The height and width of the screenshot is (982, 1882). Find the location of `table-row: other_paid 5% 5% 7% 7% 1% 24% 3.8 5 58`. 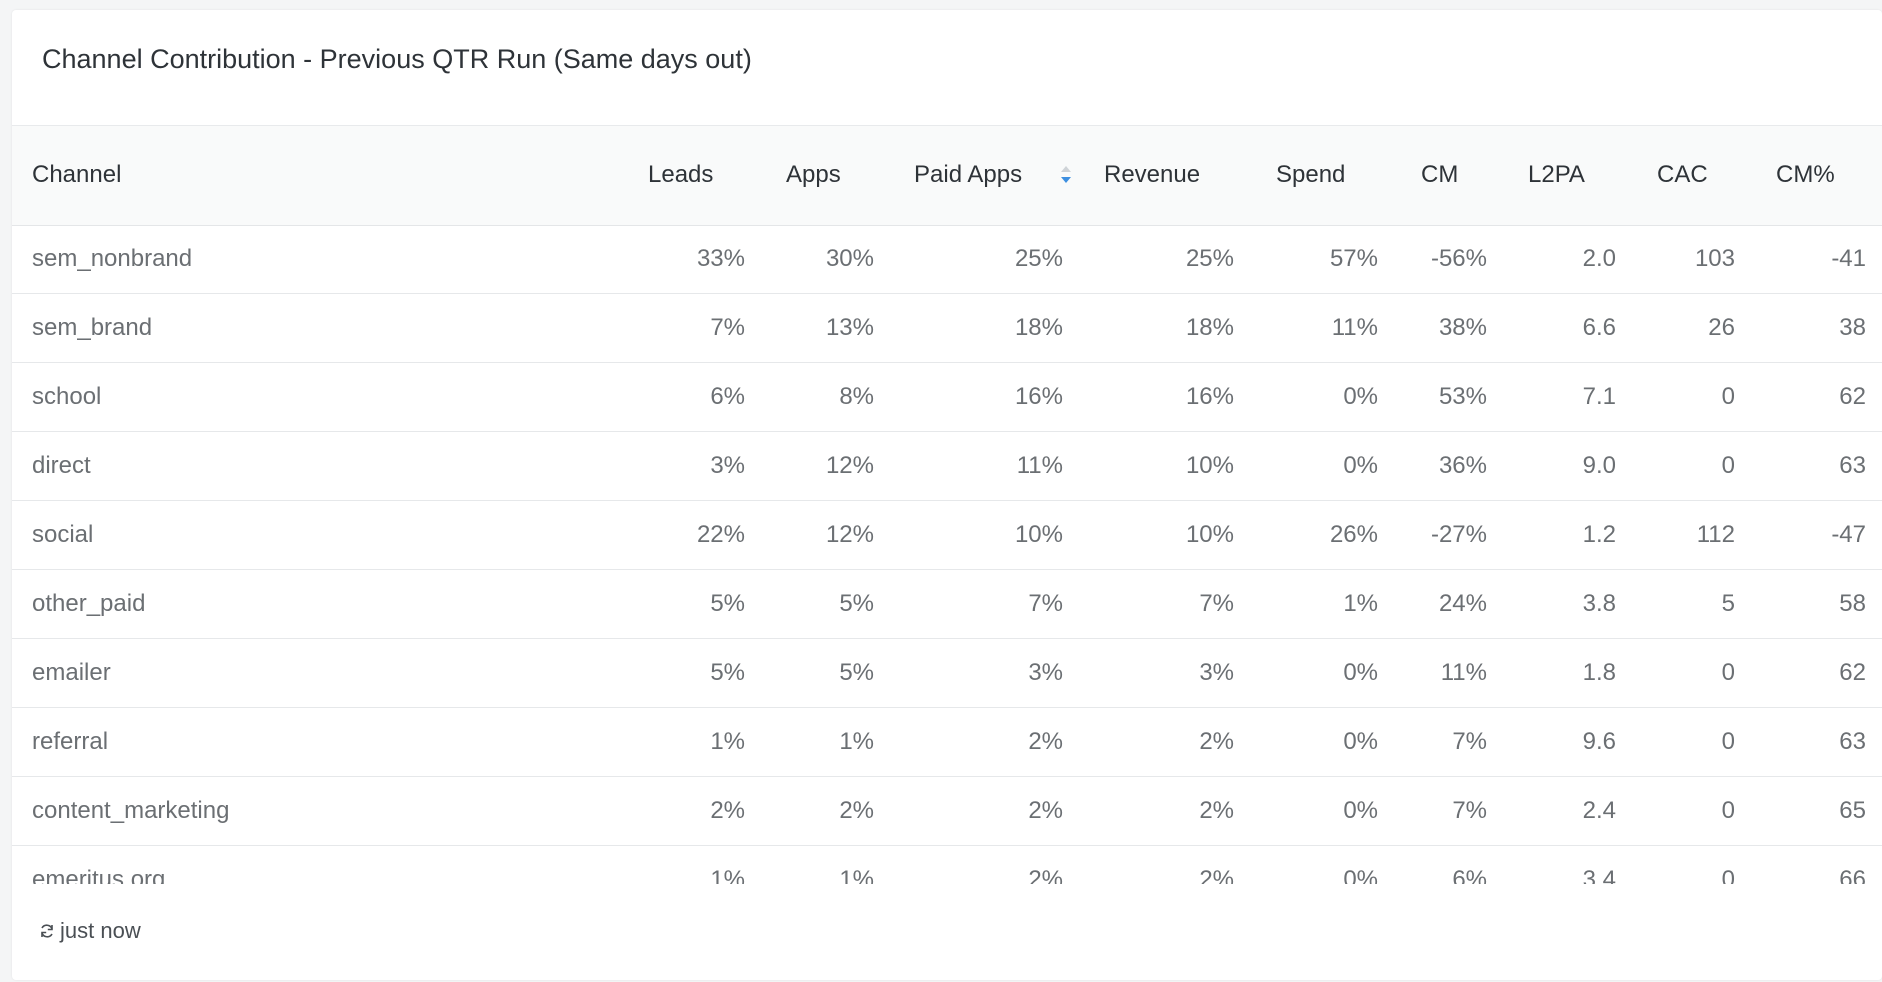

table-row: other_paid 5% 5% 7% 7% 1% 24% 3.8 5 58 is located at coordinates (947, 604).